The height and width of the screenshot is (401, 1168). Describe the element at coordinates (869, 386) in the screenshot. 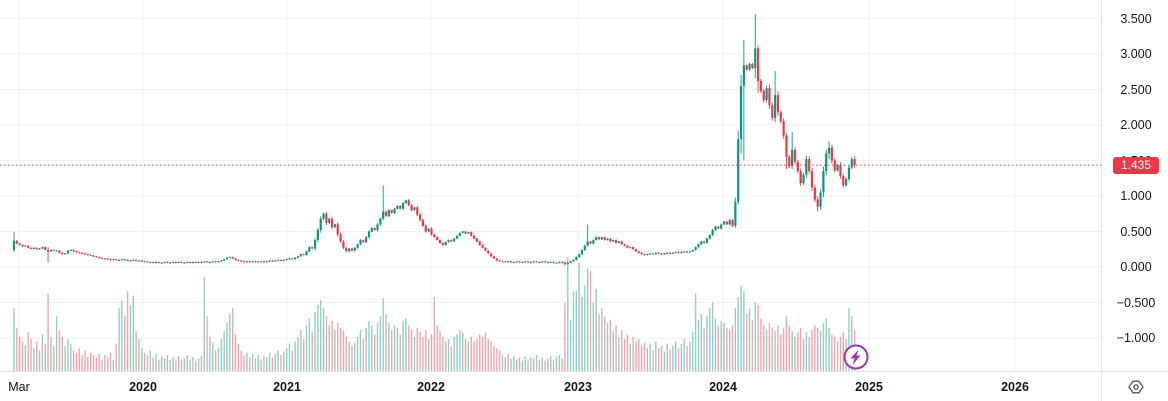

I see `time-tick-label: 2025` at that location.